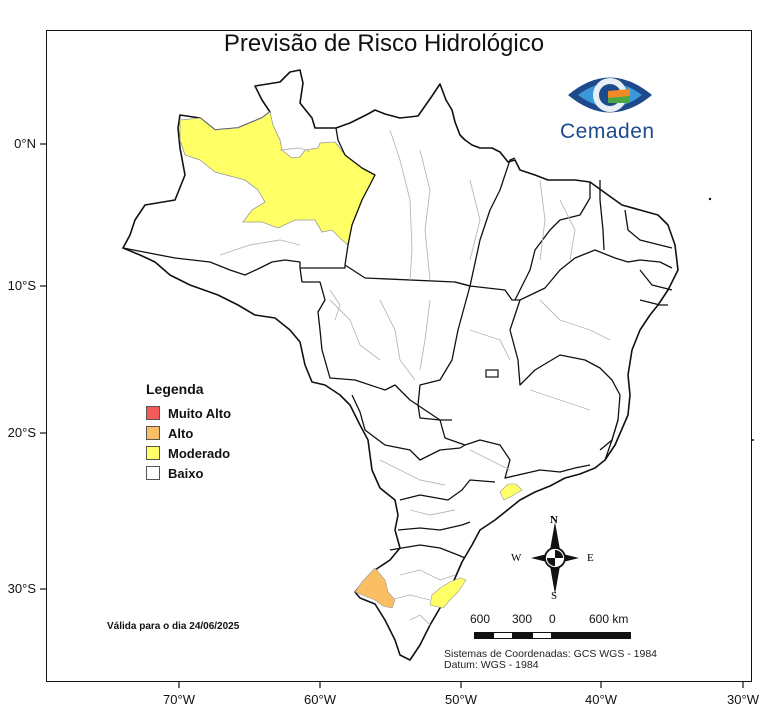 The image size is (768, 714). What do you see at coordinates (522, 619) in the screenshot?
I see `scale-label: 300` at bounding box center [522, 619].